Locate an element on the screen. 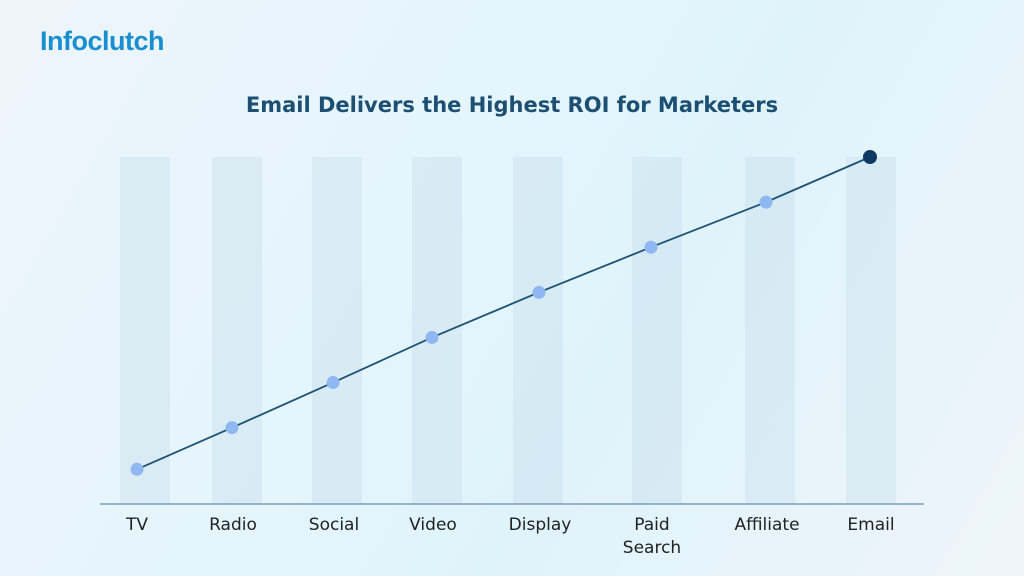 Image resolution: width=1024 pixels, height=576 pixels. x-tick-label: Email is located at coordinates (870, 525).